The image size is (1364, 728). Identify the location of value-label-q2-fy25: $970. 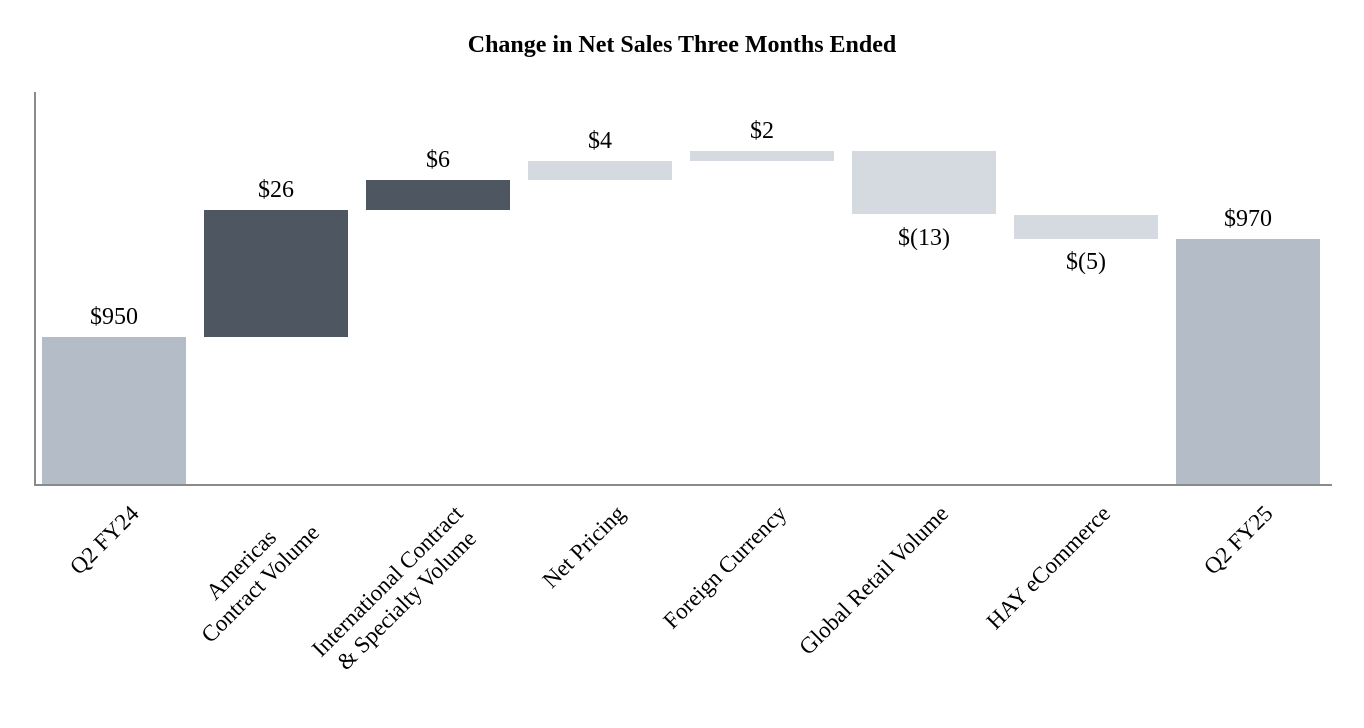
(1248, 219).